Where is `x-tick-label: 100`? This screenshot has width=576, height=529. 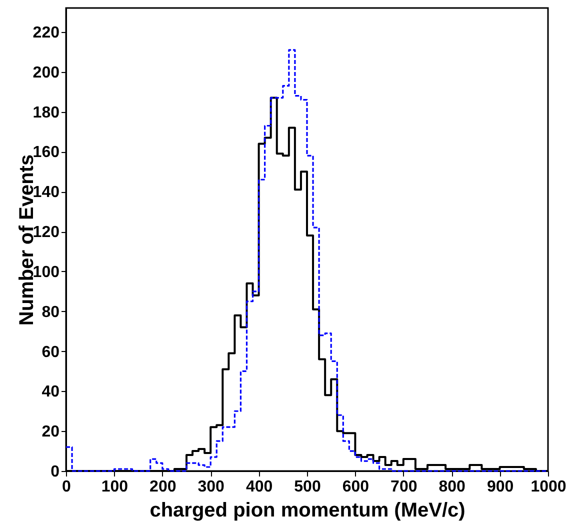 x-tick-label: 100 is located at coordinates (114, 487).